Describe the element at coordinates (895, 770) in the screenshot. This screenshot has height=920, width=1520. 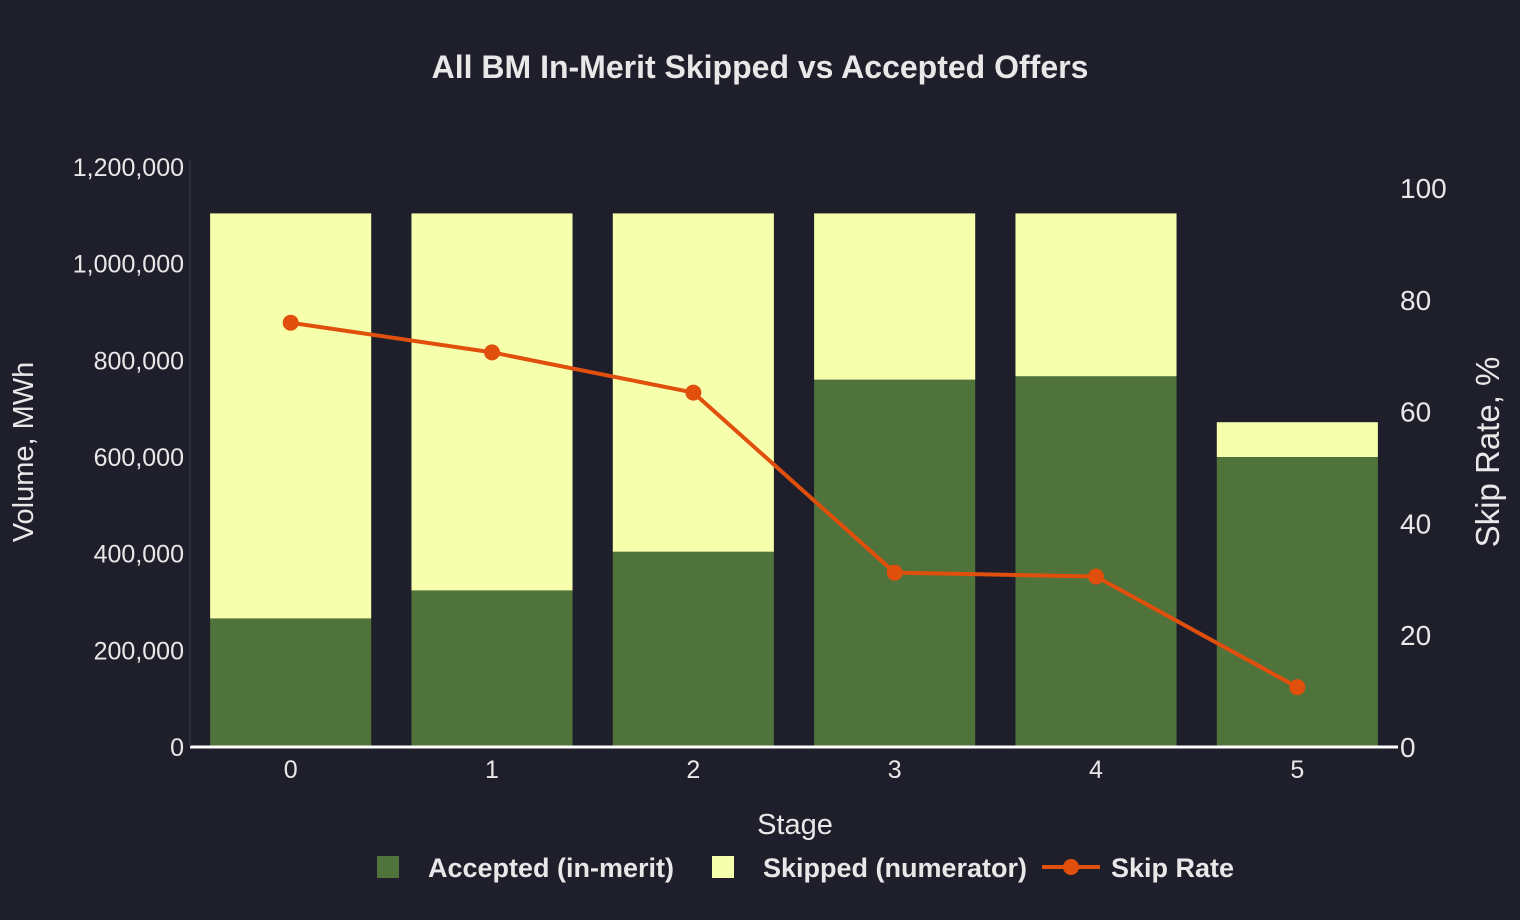
I see `x-tick-label: 3` at that location.